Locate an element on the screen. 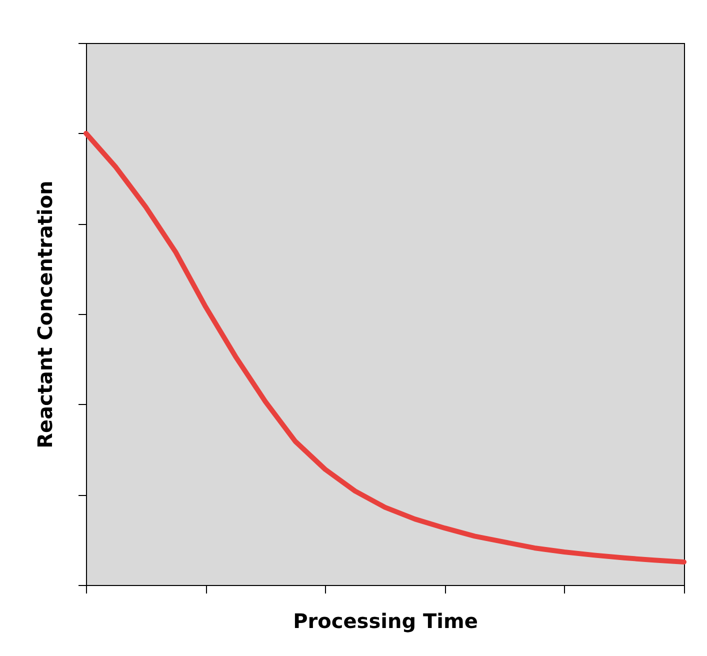 The image size is (707, 656). y-axis-title: Reactant Concentration is located at coordinates (45, 314).